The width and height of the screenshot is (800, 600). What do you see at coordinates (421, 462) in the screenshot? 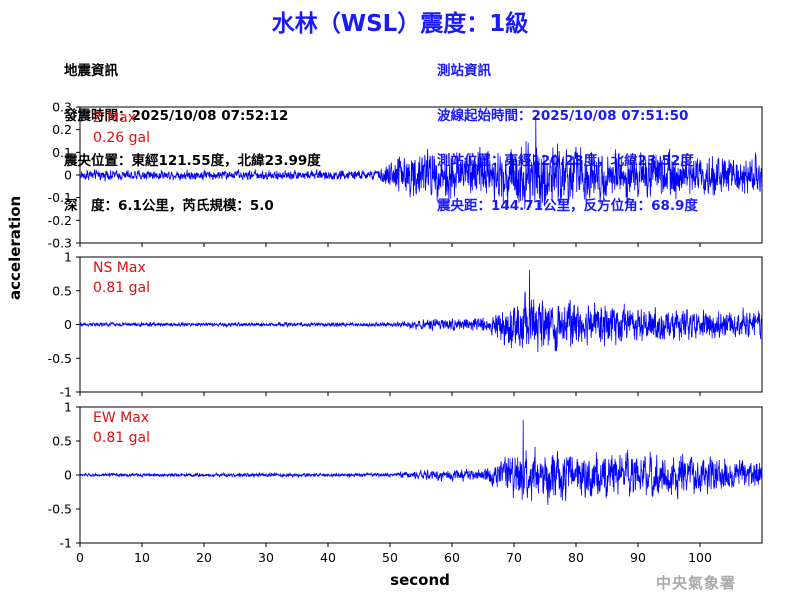
I see `waveform-ew` at bounding box center [421, 462].